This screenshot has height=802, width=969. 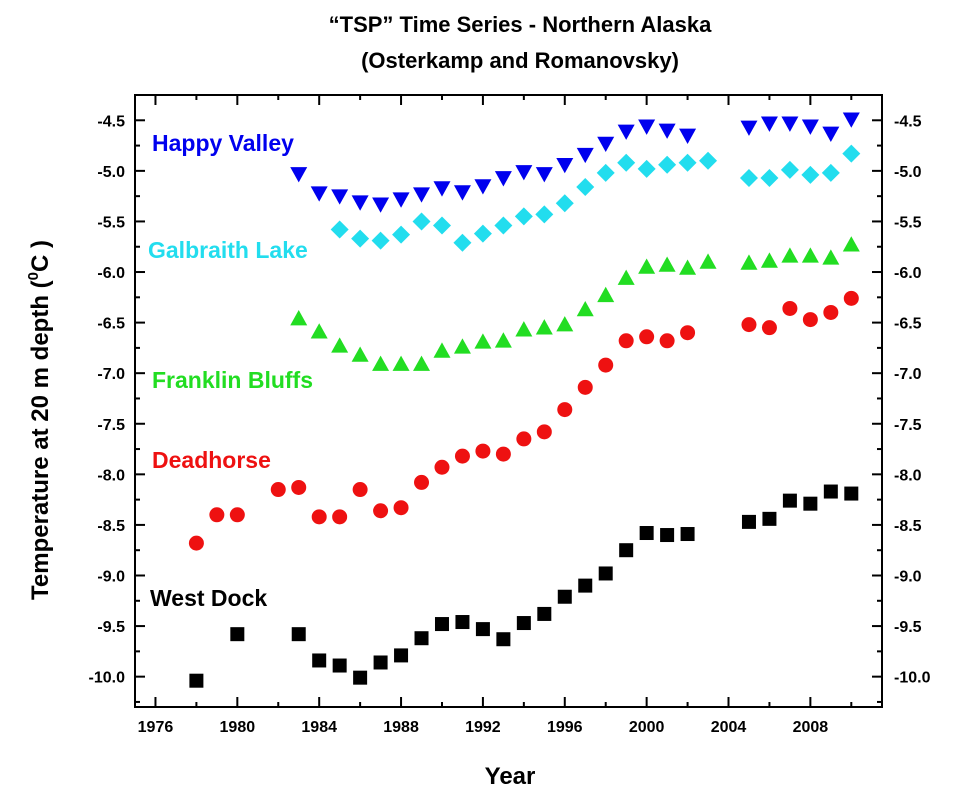 What do you see at coordinates (908, 121) in the screenshot?
I see `y-tick-label-right: -4.5` at bounding box center [908, 121].